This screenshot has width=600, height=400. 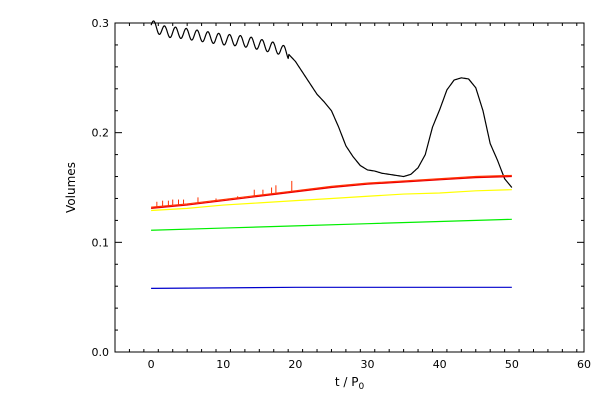 I want to click on x-tick-label: 50, so click(x=512, y=364).